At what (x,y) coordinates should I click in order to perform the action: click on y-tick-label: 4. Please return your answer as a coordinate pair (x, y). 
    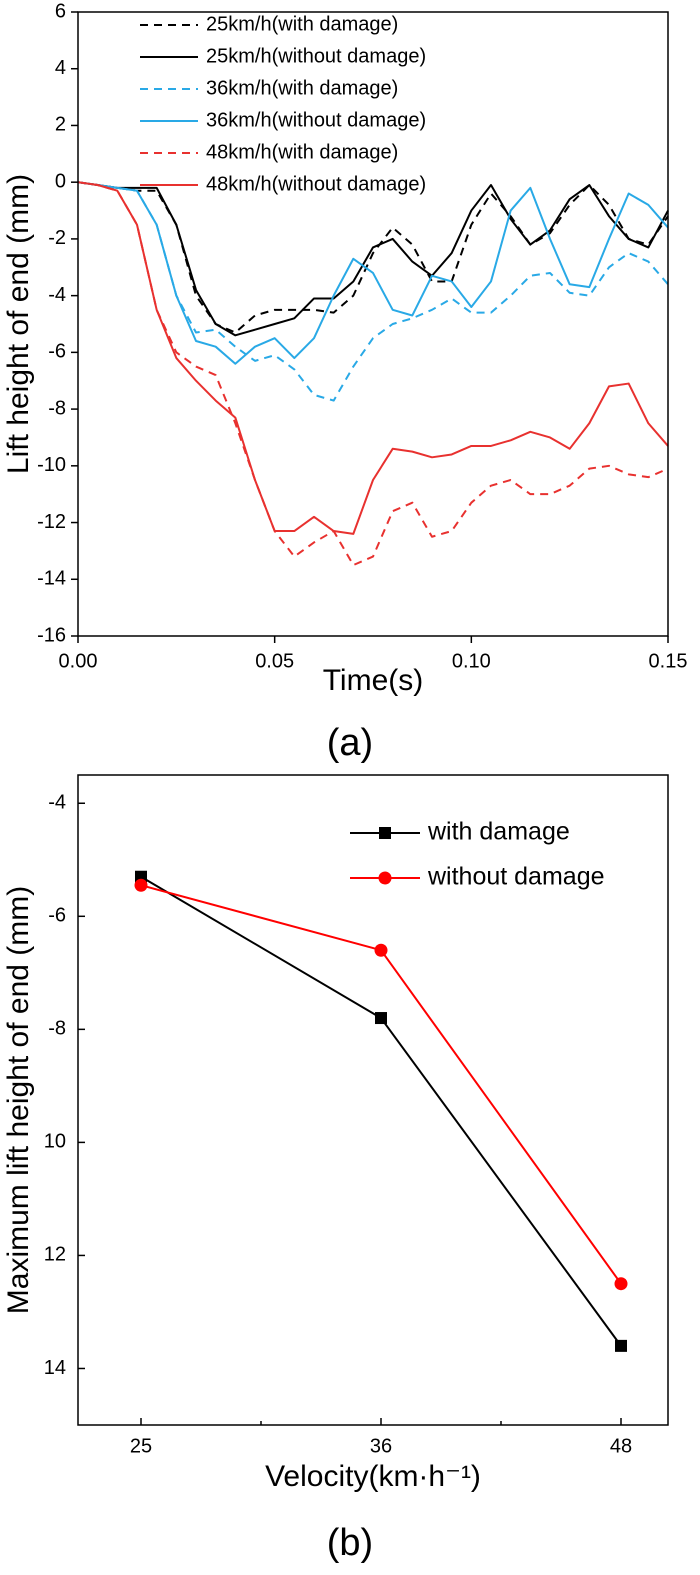
    Looking at the image, I should click on (60, 68).